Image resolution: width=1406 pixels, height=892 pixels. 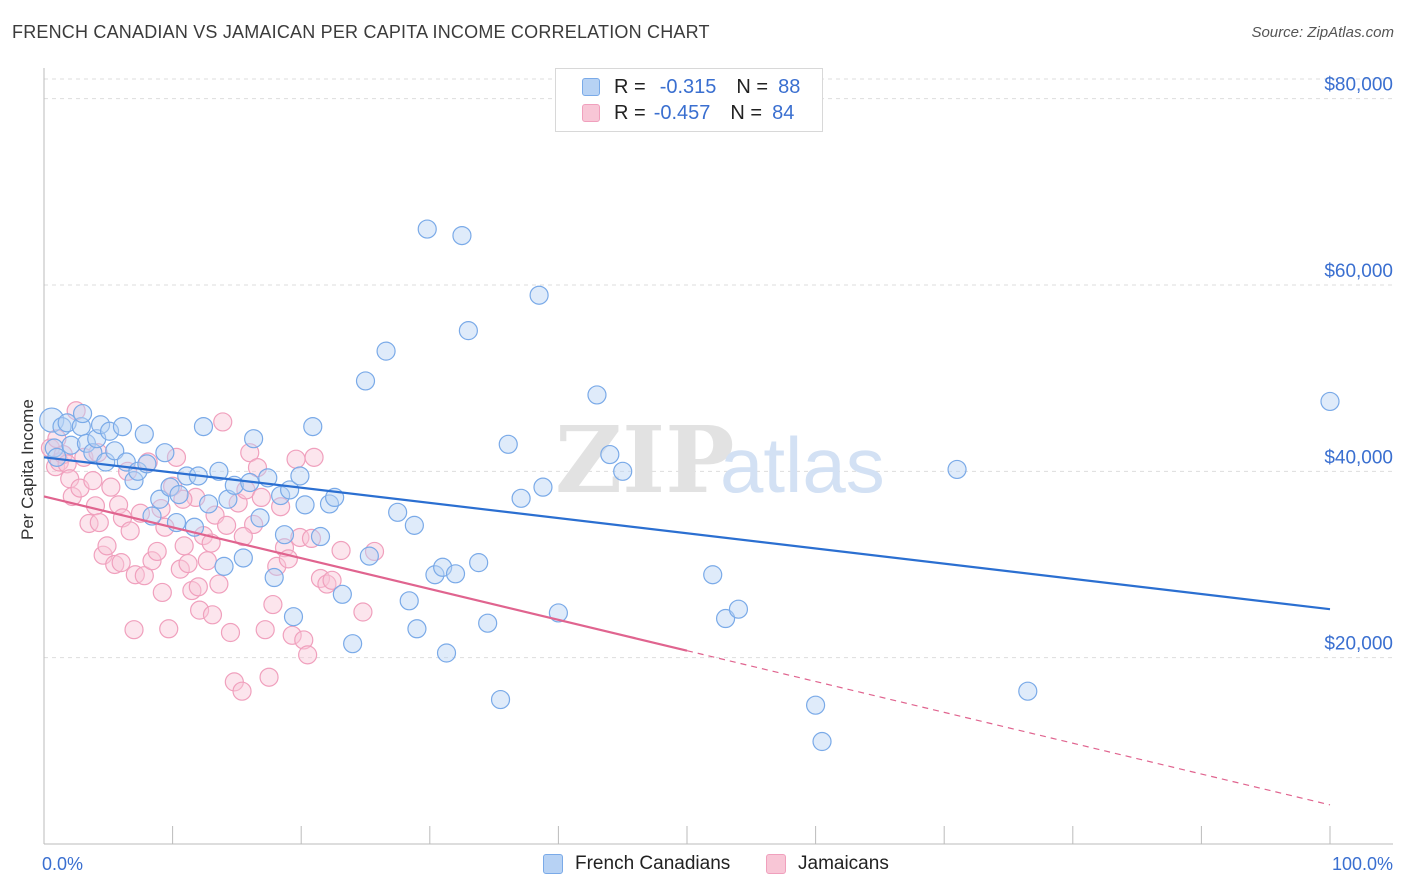 What do you see at coordinates (1362, 864) in the screenshot?
I see `x-tick-right: 100.0%` at bounding box center [1362, 864].